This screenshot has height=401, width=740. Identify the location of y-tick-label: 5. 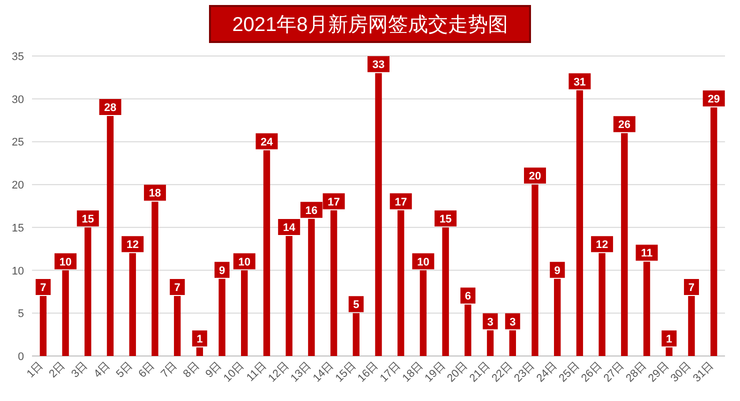
(21, 314).